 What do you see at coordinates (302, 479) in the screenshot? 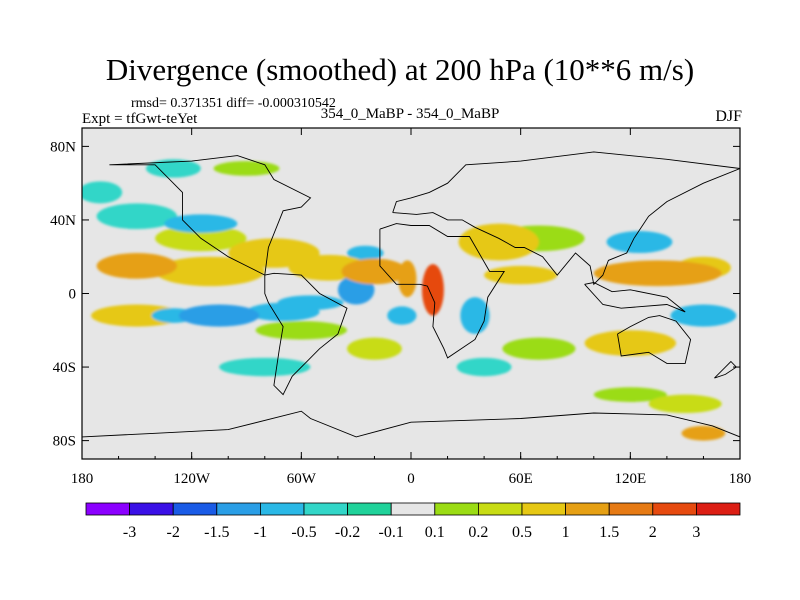
I see `x-tick-label: 60W` at bounding box center [302, 479].